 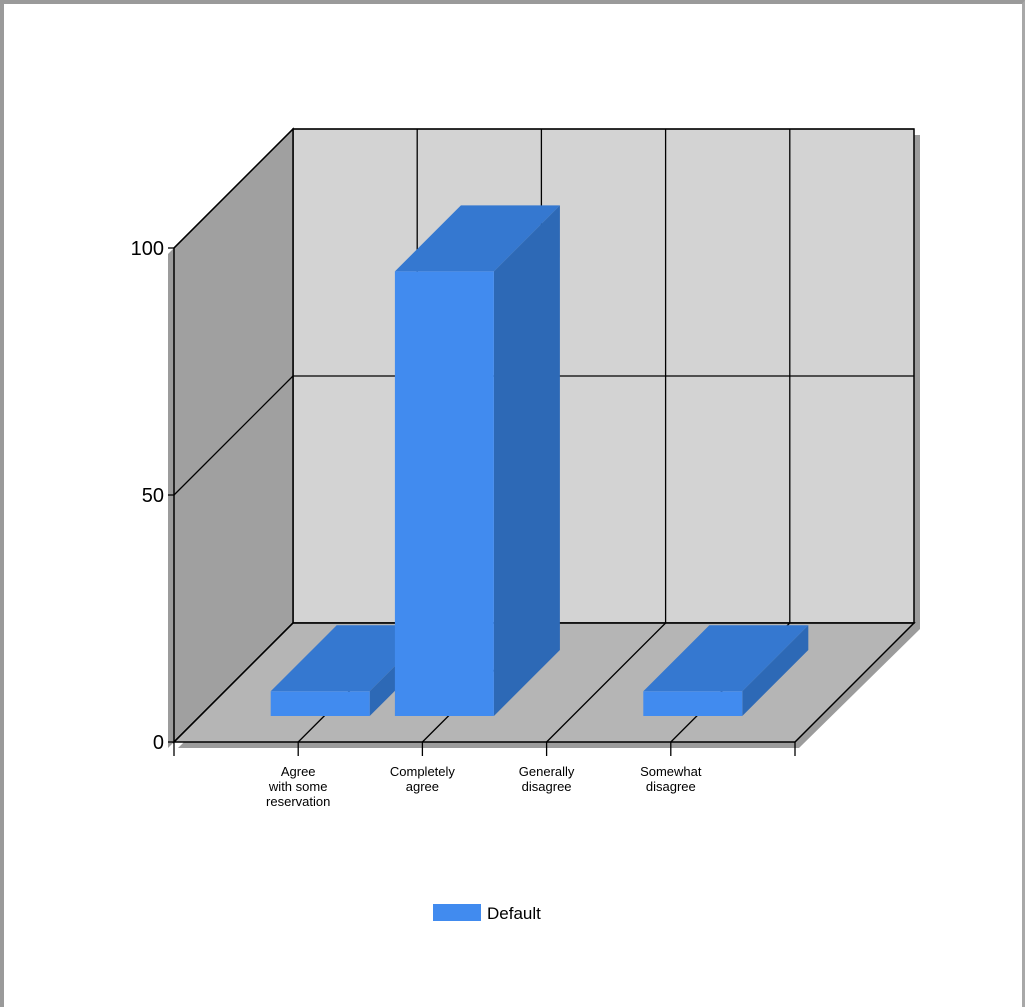 I want to click on y-tick-label: 50, so click(x=153, y=496).